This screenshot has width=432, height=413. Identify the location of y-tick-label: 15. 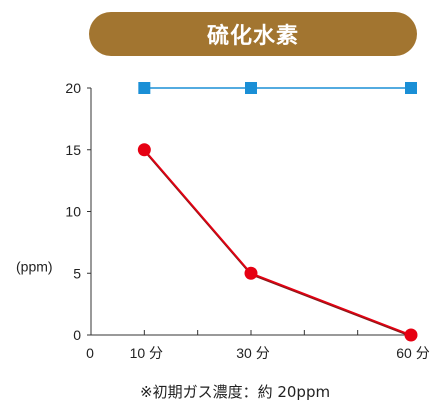
(73, 150).